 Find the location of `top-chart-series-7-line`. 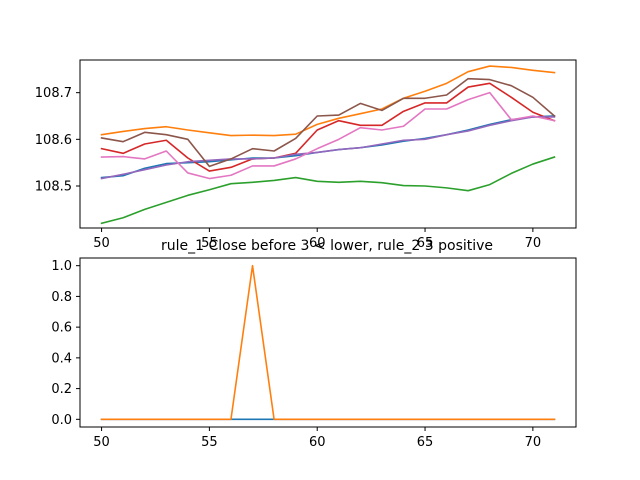

top-chart-series-7-line is located at coordinates (328, 135).